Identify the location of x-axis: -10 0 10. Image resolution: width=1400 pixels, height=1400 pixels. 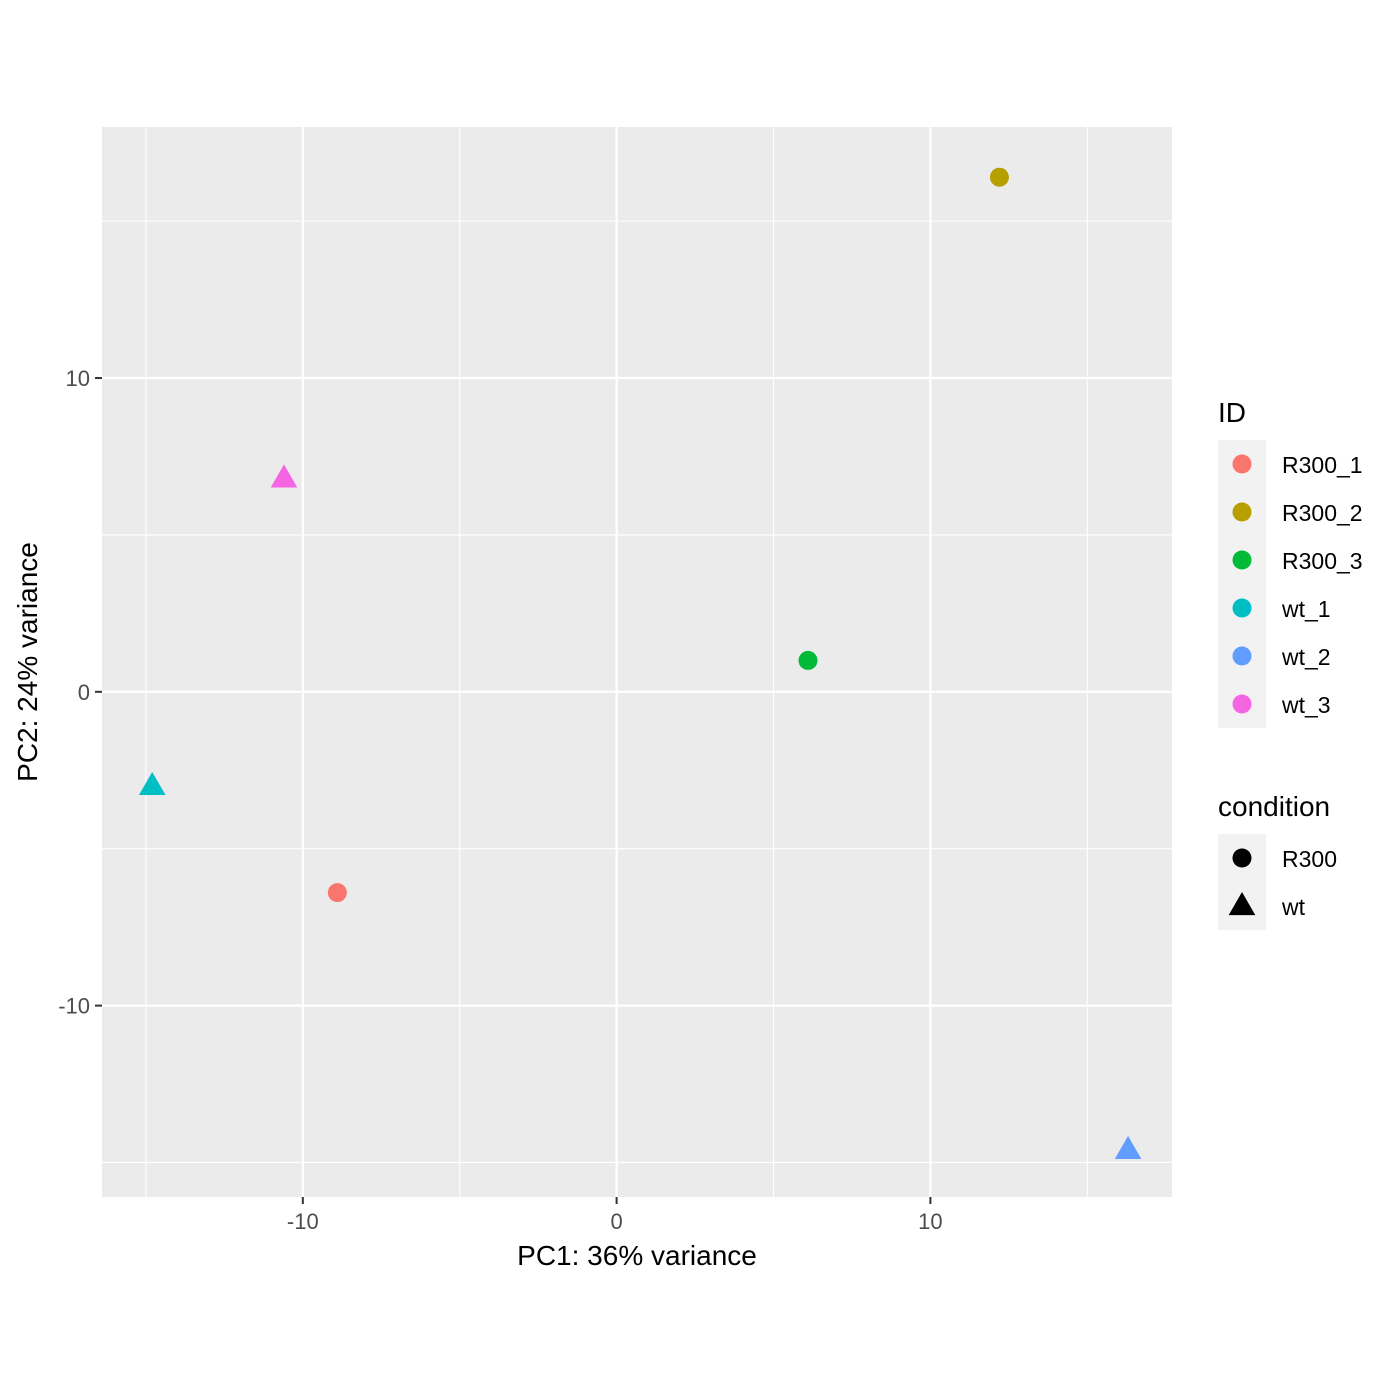
(615, 1215).